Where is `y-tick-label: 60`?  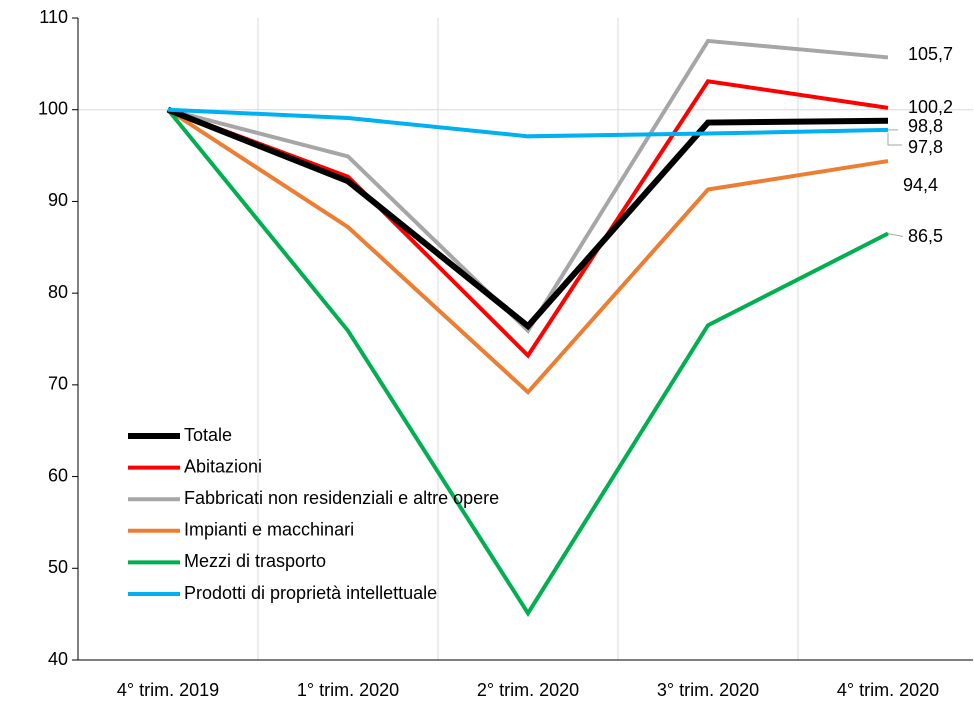
y-tick-label: 60 is located at coordinates (58, 475).